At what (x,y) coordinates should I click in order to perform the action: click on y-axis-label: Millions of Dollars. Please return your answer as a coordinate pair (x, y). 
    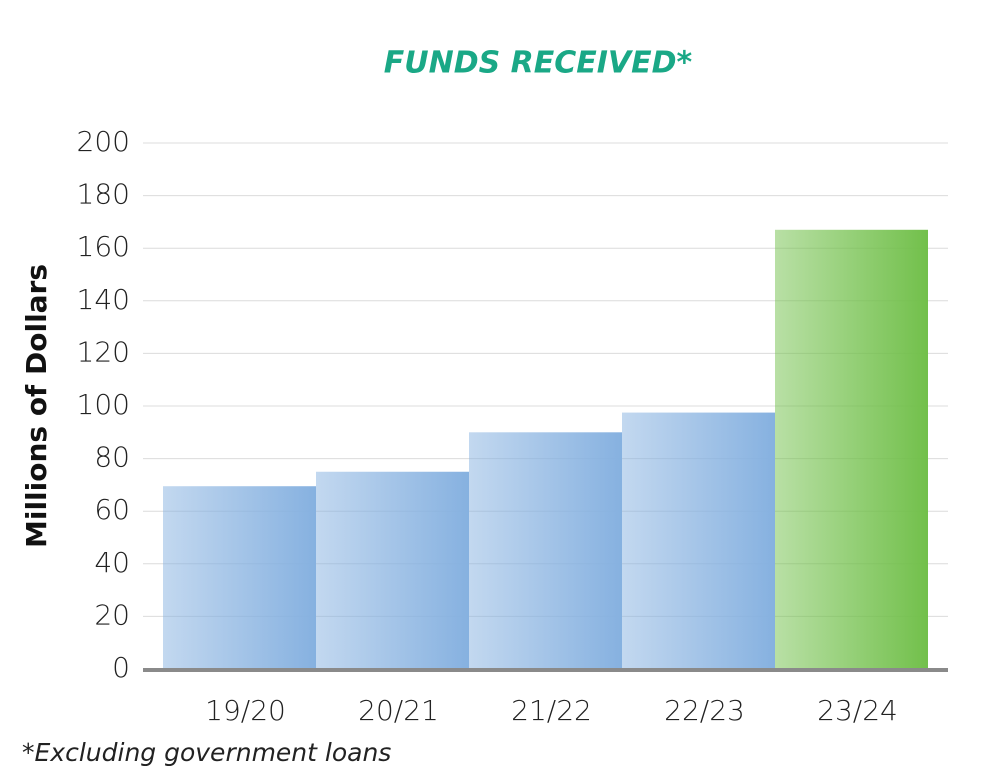
    Looking at the image, I should click on (36, 406).